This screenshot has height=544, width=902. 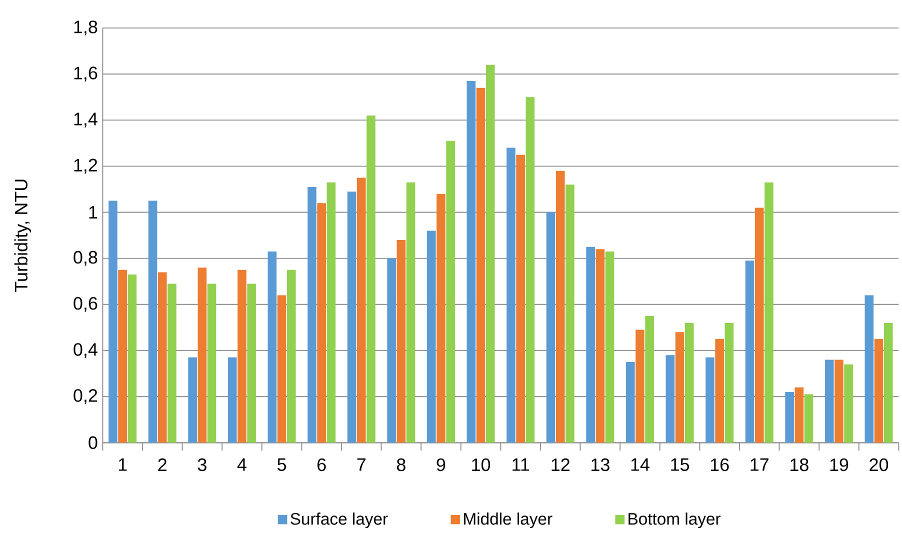 What do you see at coordinates (799, 465) in the screenshot?
I see `x-tick-label: 18` at bounding box center [799, 465].